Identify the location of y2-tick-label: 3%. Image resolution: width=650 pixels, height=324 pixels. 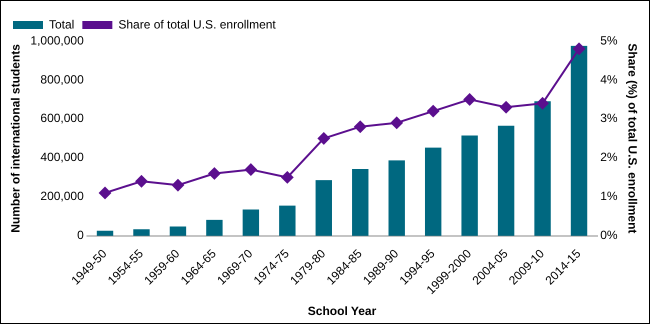
(609, 118).